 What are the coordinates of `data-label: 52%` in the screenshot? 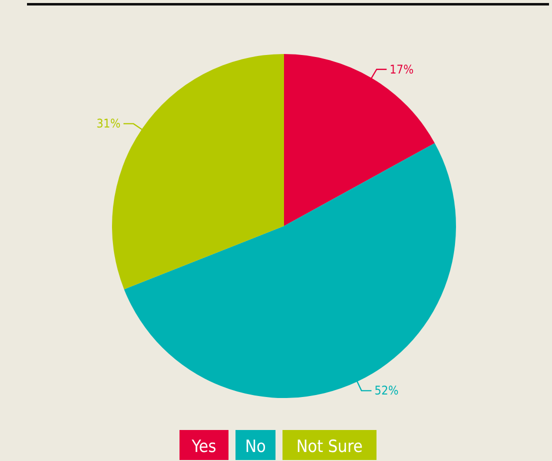 It's located at (386, 391).